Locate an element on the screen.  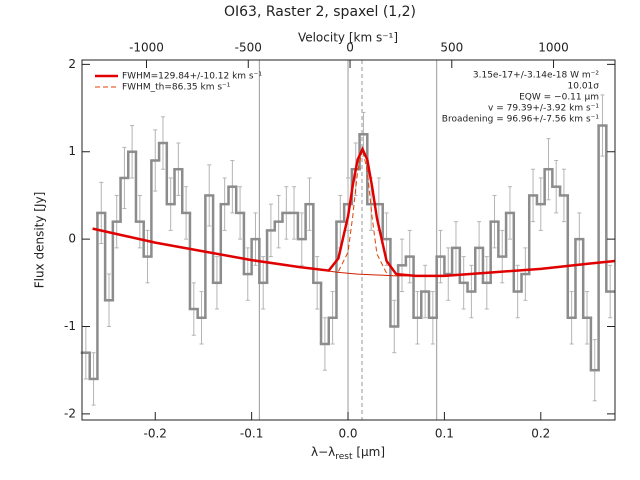
y-tick-label: 0 is located at coordinates (72, 239).